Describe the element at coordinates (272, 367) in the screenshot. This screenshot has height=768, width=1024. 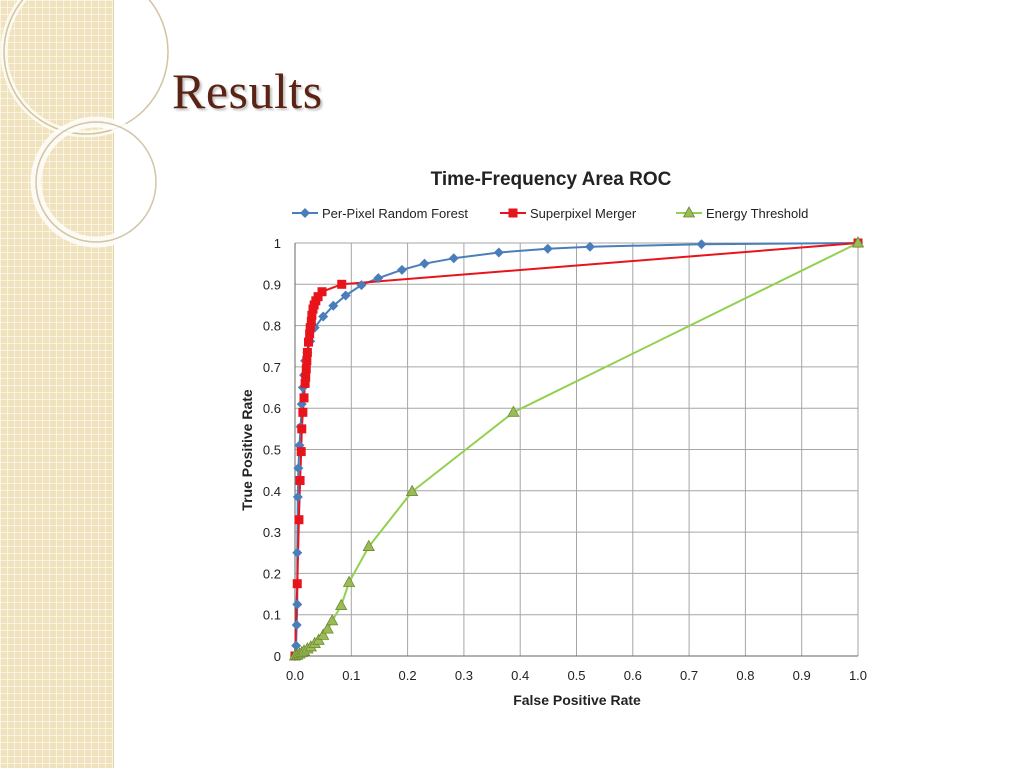
I see `y-tick-label: 0.7` at that location.